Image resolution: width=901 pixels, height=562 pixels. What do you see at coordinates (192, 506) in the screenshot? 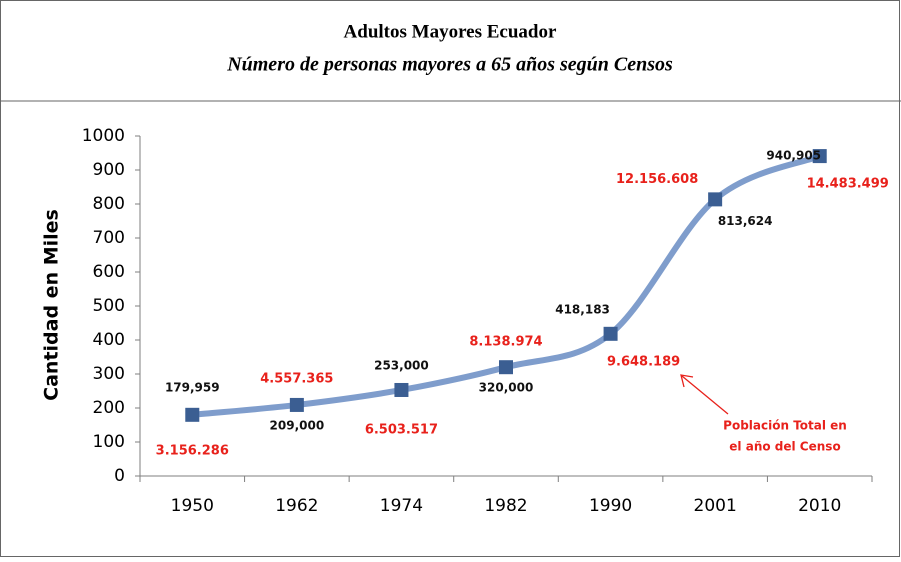
I see `x-tick-label: 1950` at bounding box center [192, 506].